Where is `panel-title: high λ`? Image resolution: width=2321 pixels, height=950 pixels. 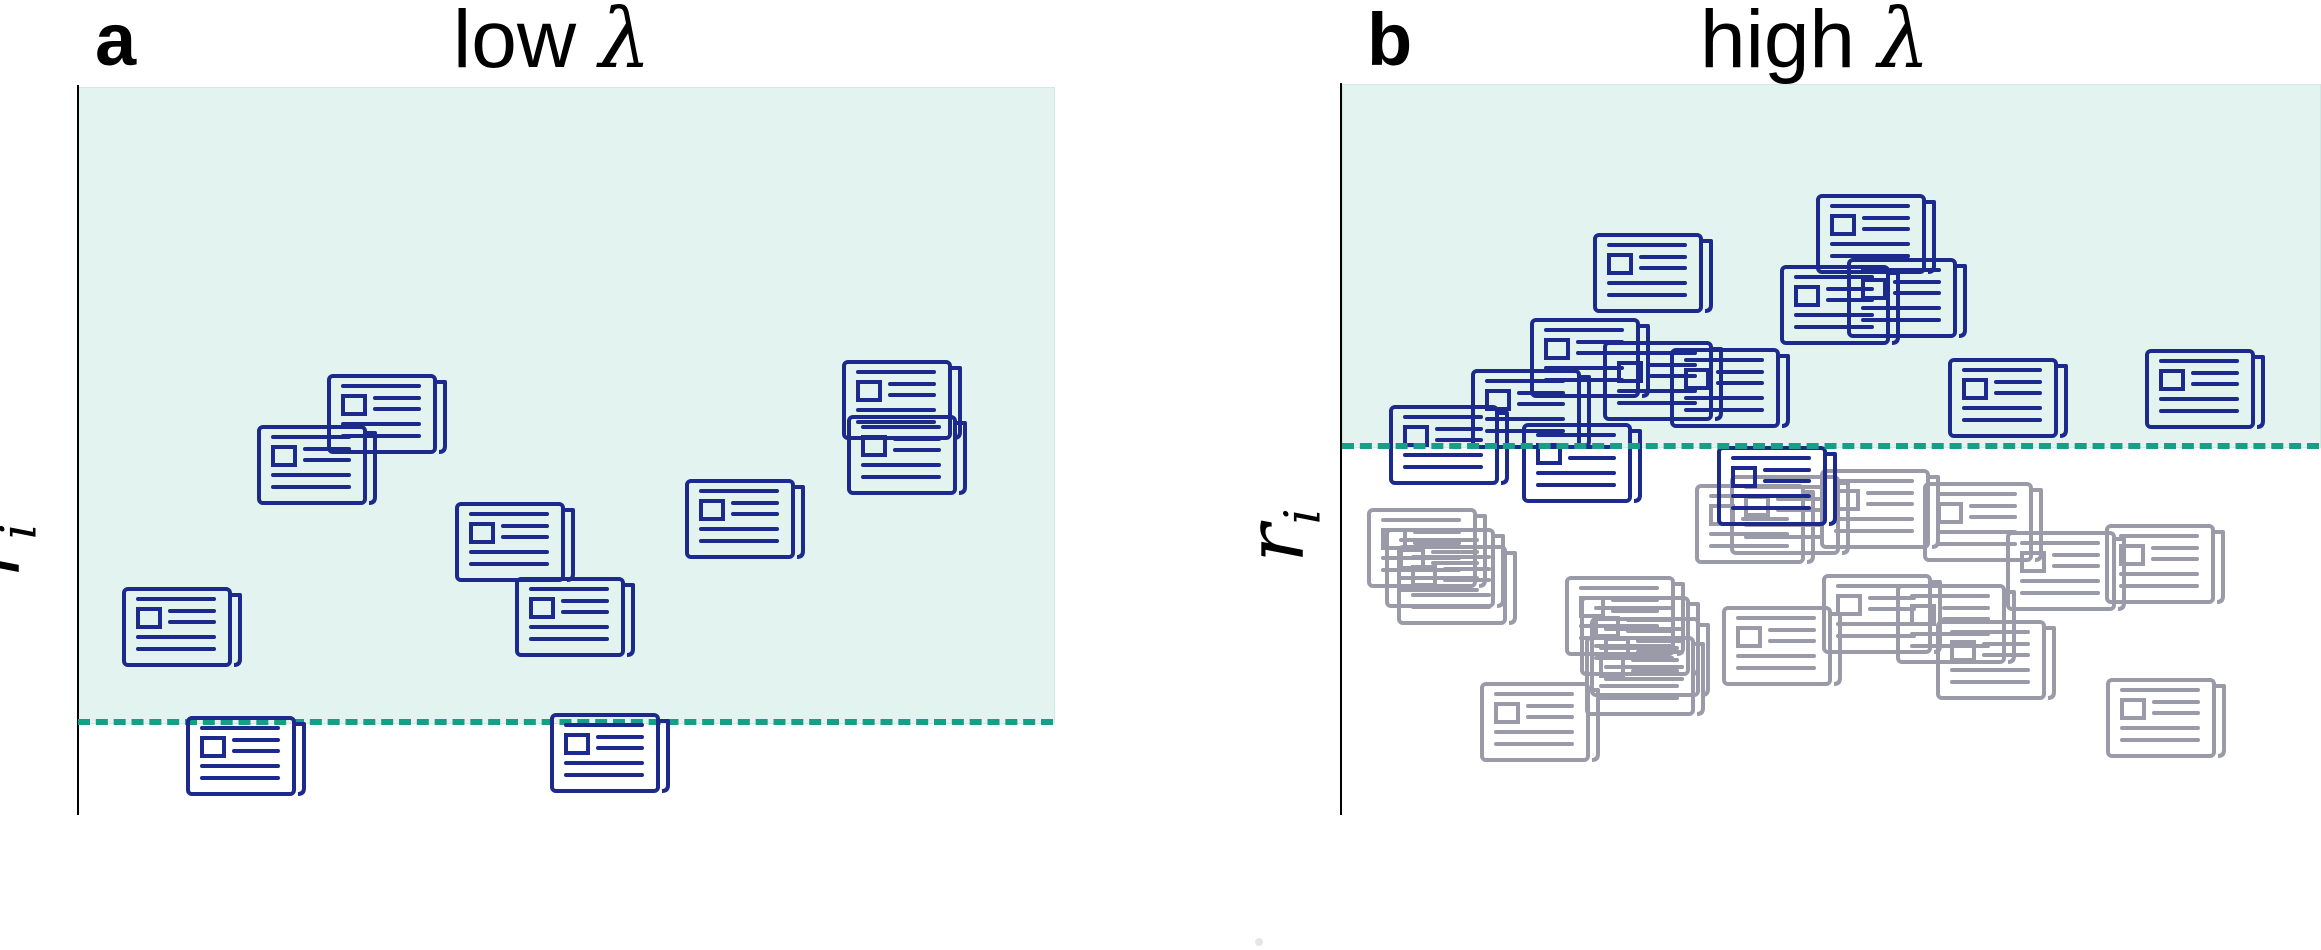
panel-title: high λ is located at coordinates (1815, 40).